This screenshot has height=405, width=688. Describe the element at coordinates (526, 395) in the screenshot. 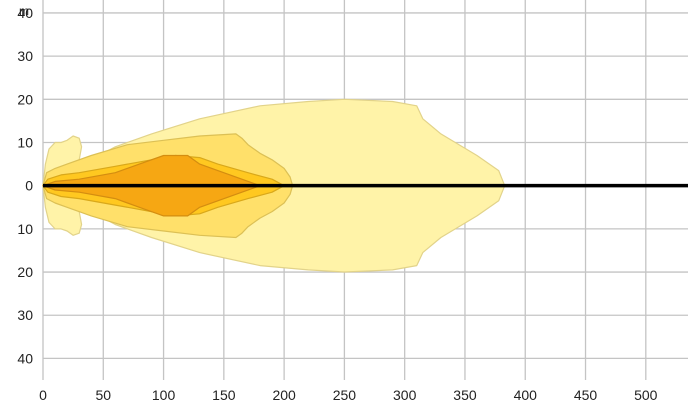

I see `x-tick-label: 400` at that location.